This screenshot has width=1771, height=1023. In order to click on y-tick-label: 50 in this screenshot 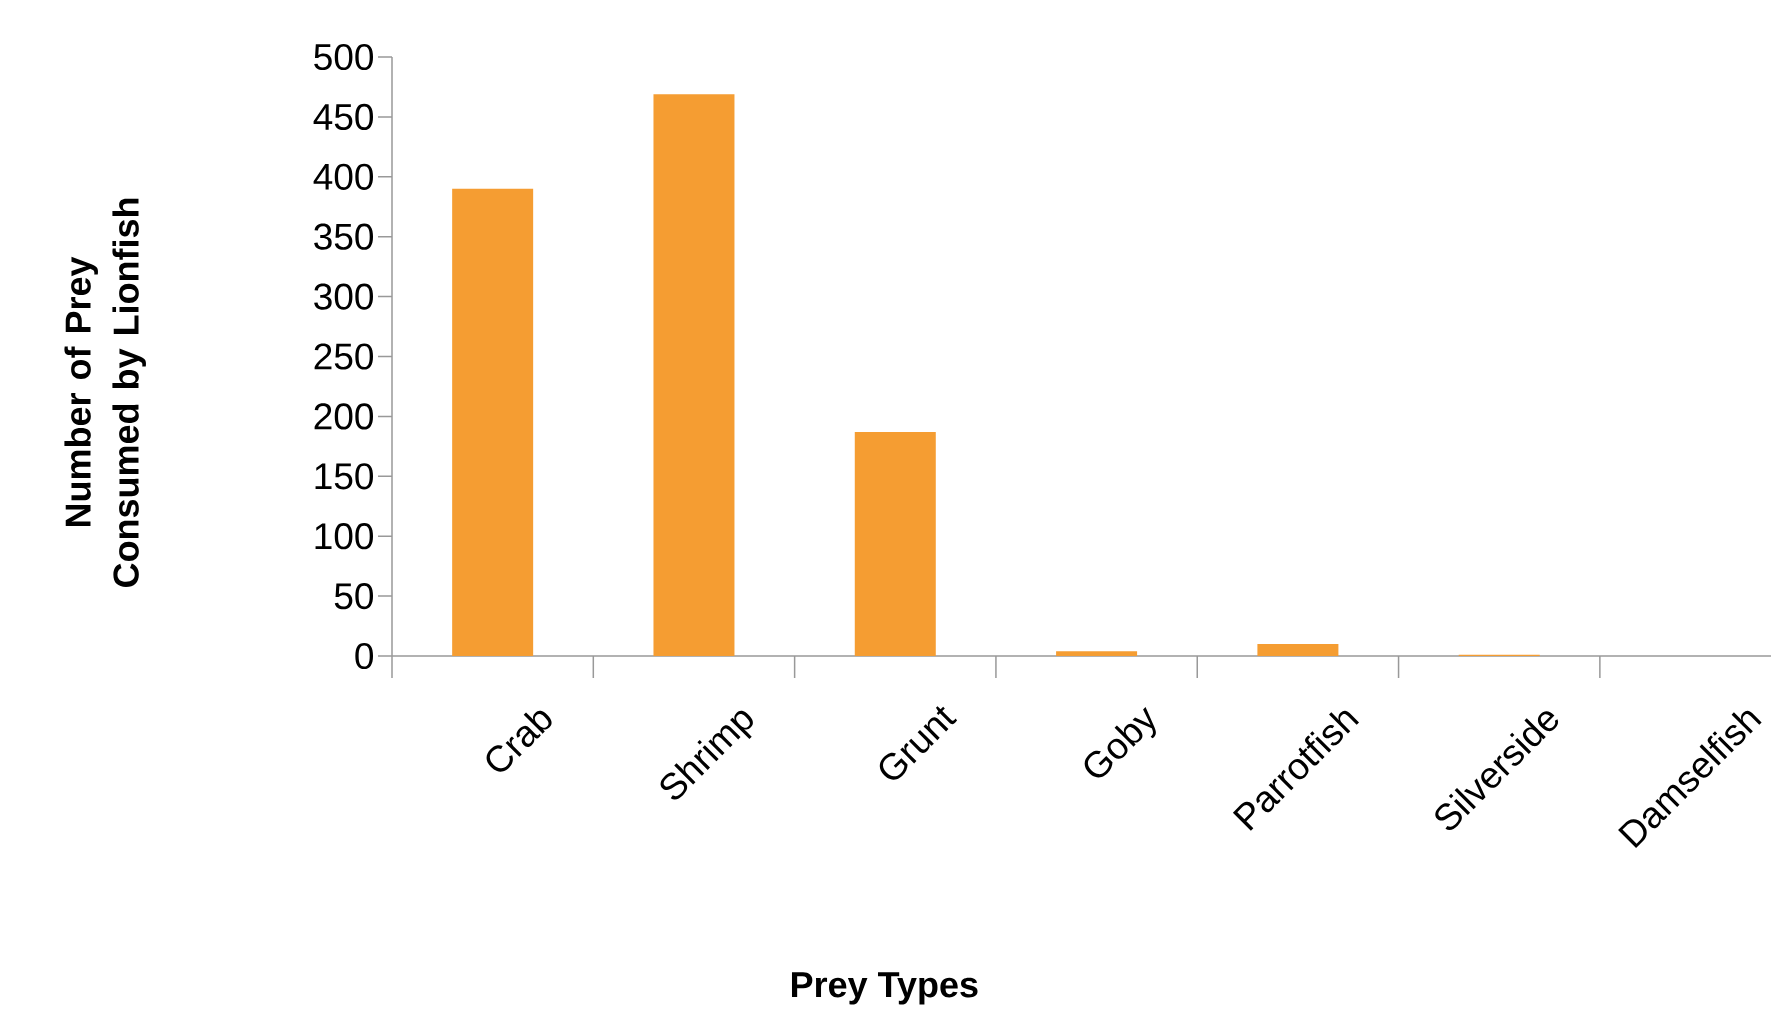, I will do `click(354, 596)`.